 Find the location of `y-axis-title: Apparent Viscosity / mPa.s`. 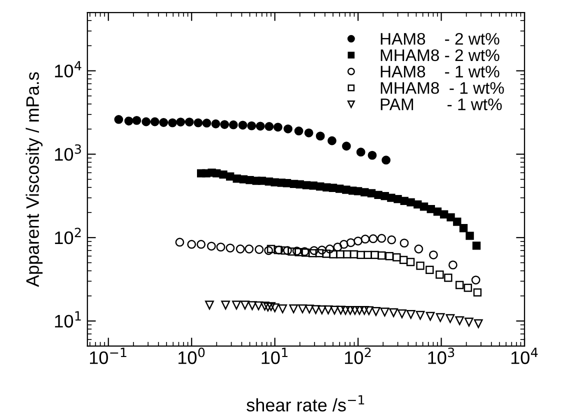

y-axis-title: Apparent Viscosity / mPa.s is located at coordinates (34, 179).